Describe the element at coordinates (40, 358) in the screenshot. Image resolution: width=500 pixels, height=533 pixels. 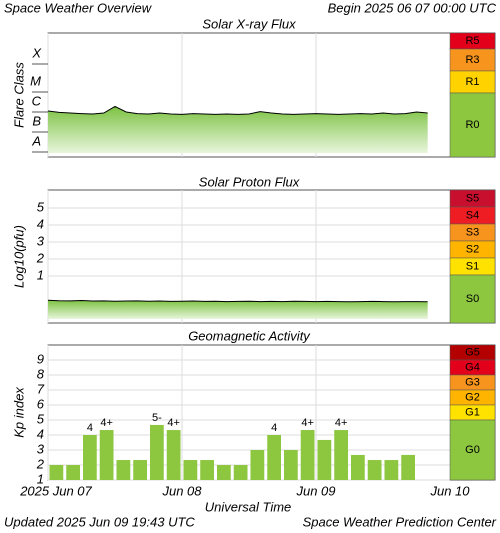
I see `y-tick-label: 9` at that location.